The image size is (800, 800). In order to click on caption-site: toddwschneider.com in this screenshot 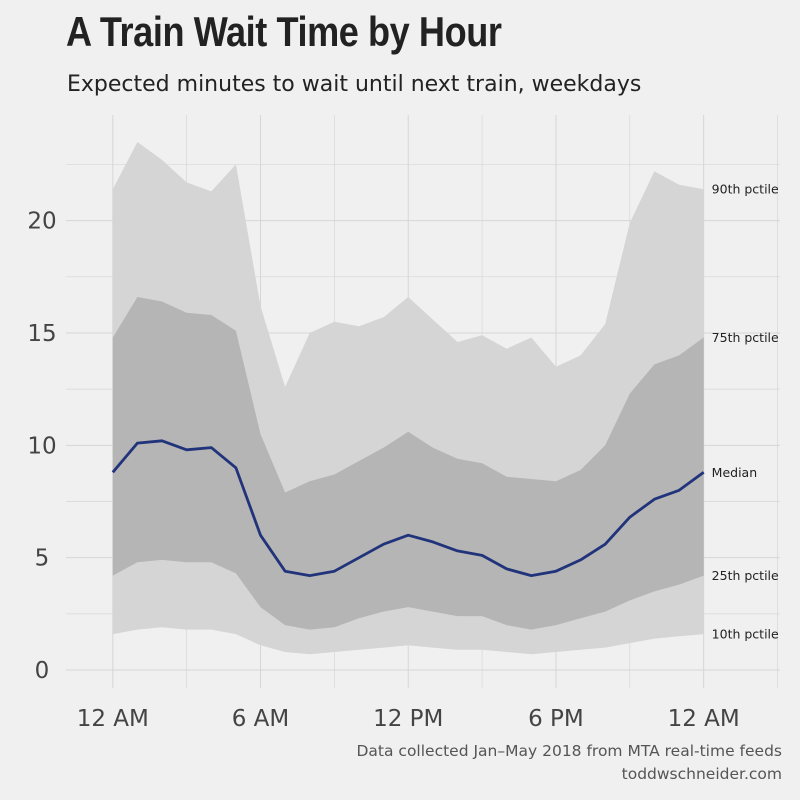, I will do `click(701, 774)`.